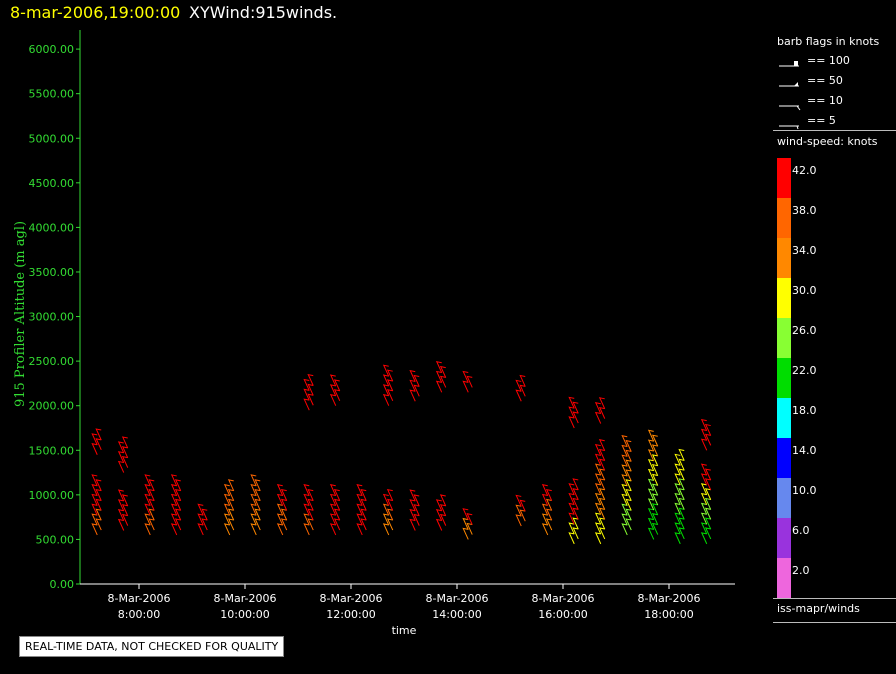 This screenshot has width=896, height=674. What do you see at coordinates (52, 49) in the screenshot?
I see `y-tick-label: 6000.00` at bounding box center [52, 49].